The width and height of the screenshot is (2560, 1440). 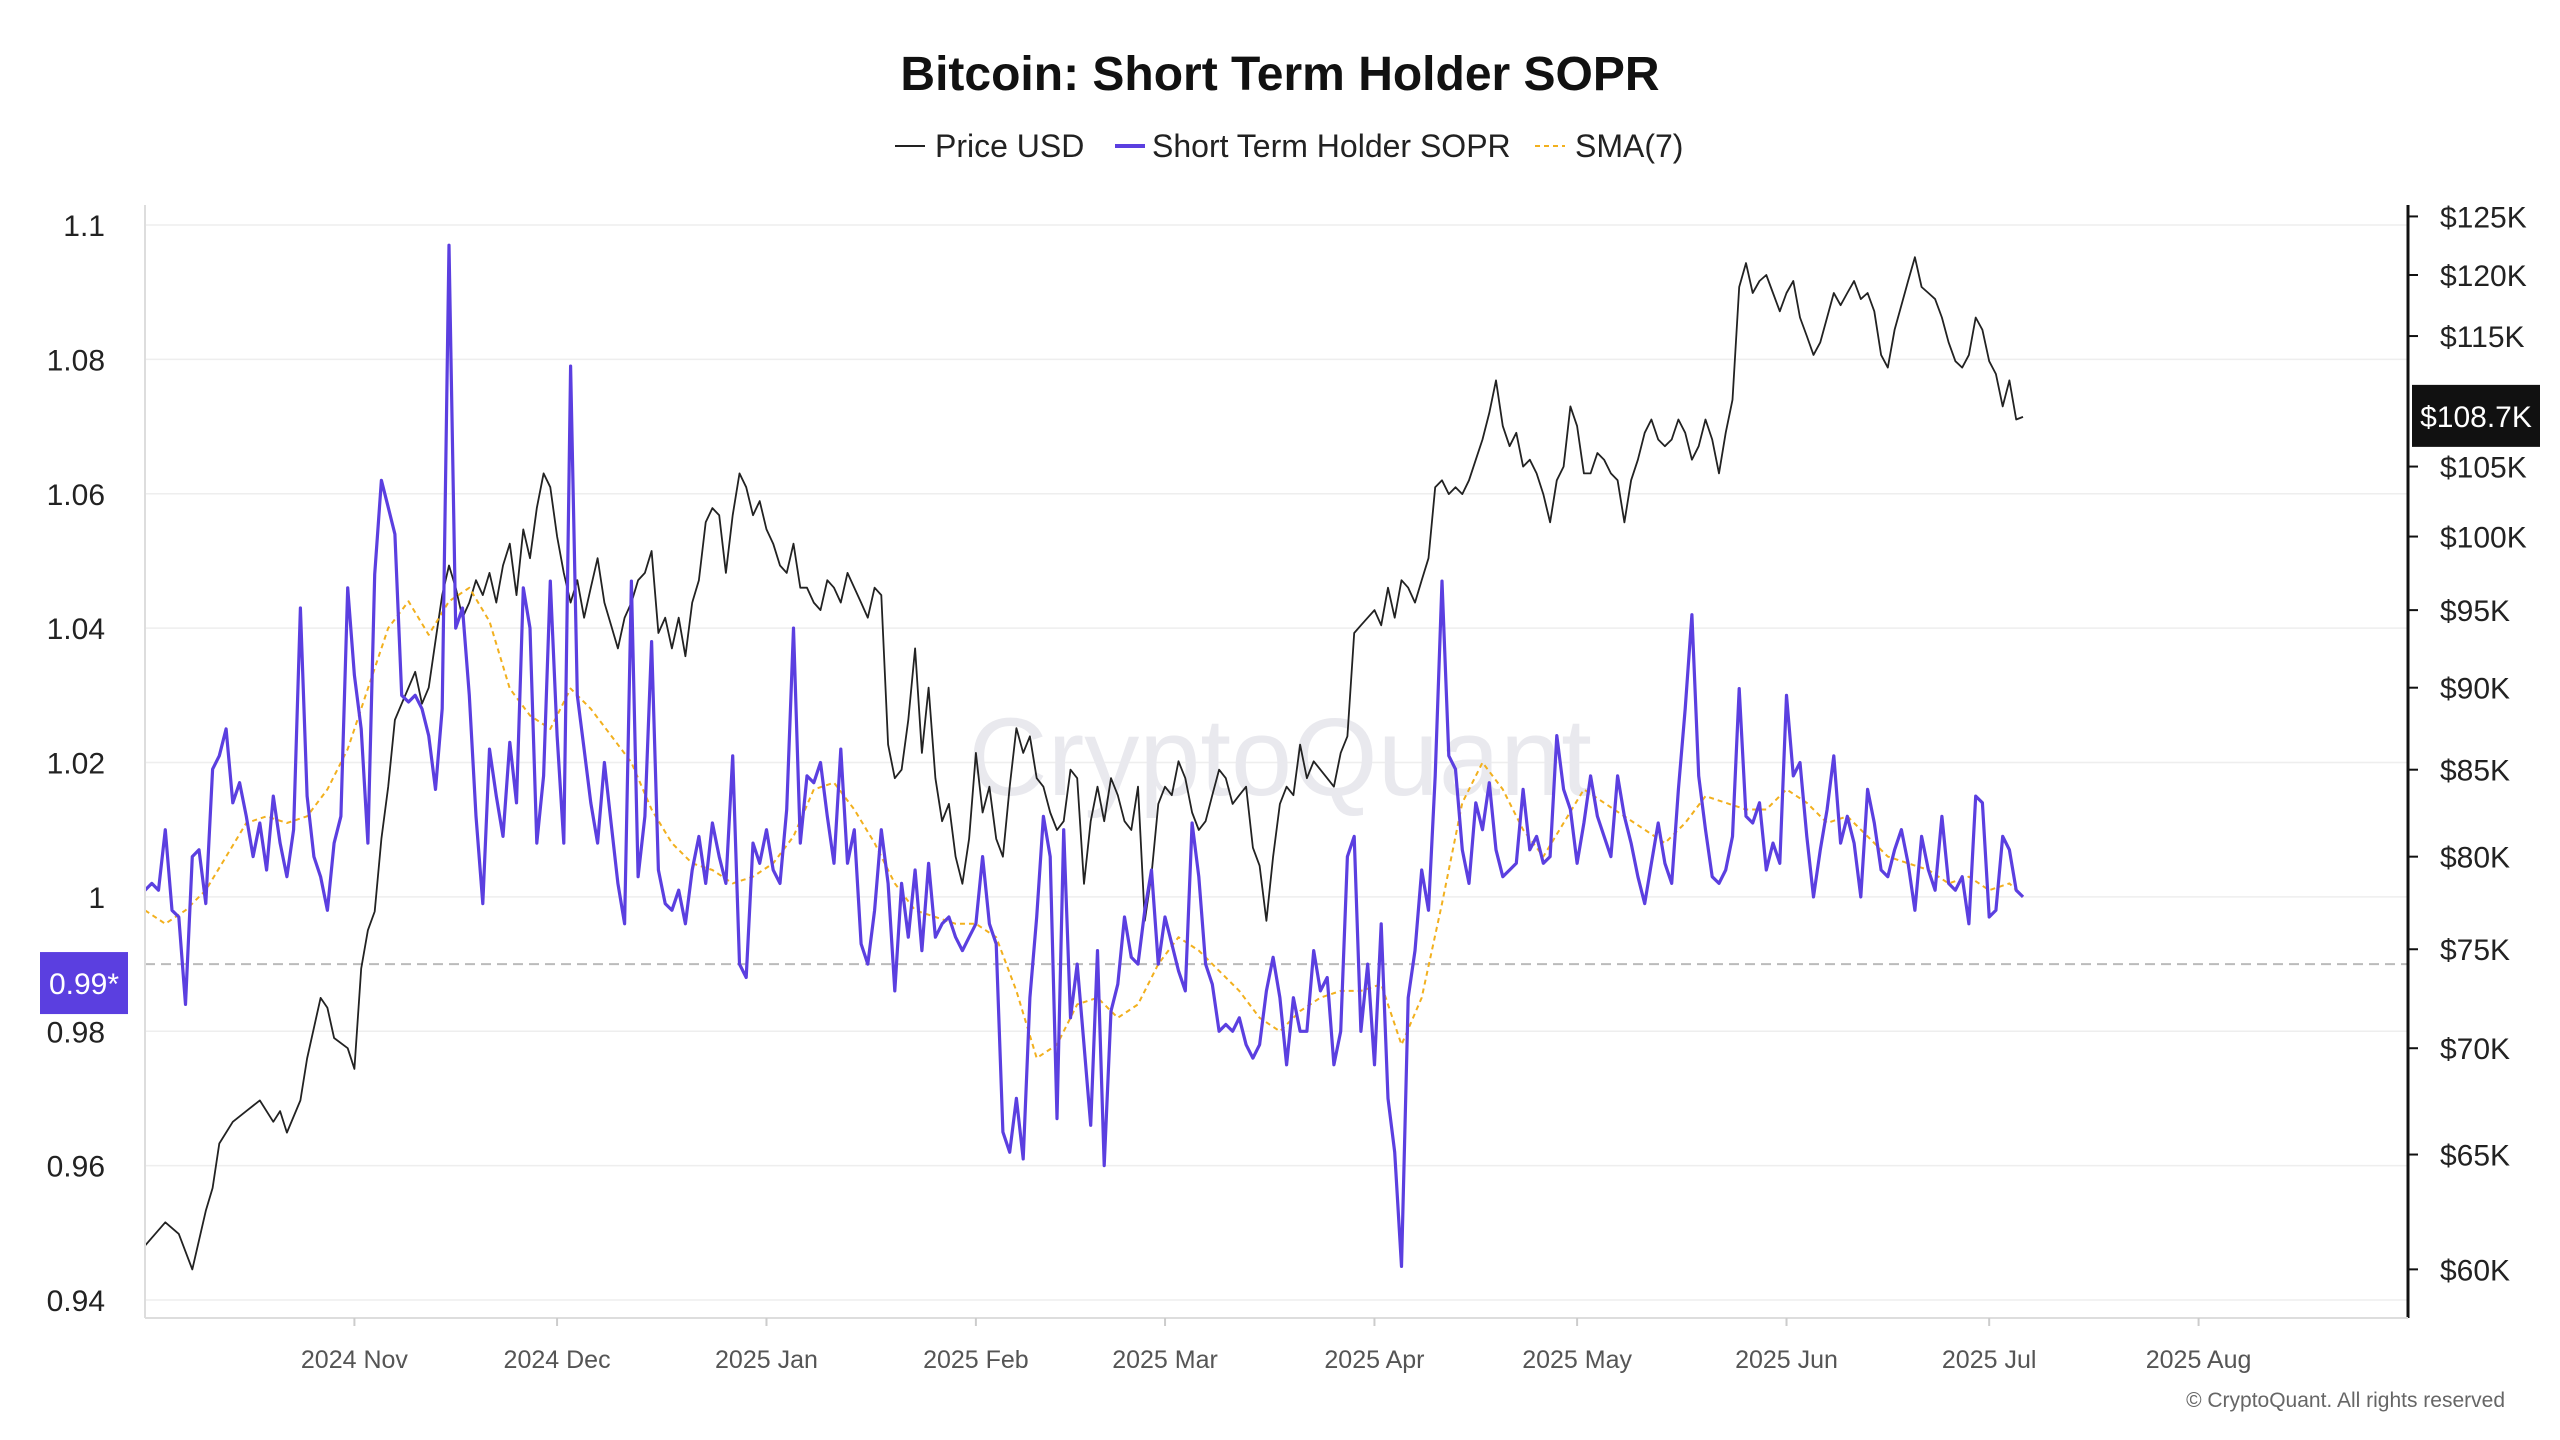 What do you see at coordinates (2482, 337) in the screenshot?
I see `right-tick-label: $115K` at bounding box center [2482, 337].